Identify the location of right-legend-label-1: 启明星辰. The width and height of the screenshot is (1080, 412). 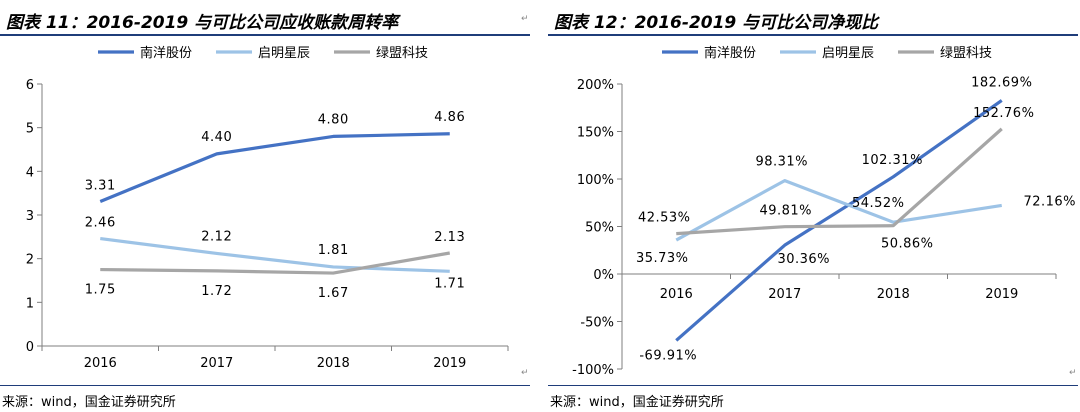
(848, 53).